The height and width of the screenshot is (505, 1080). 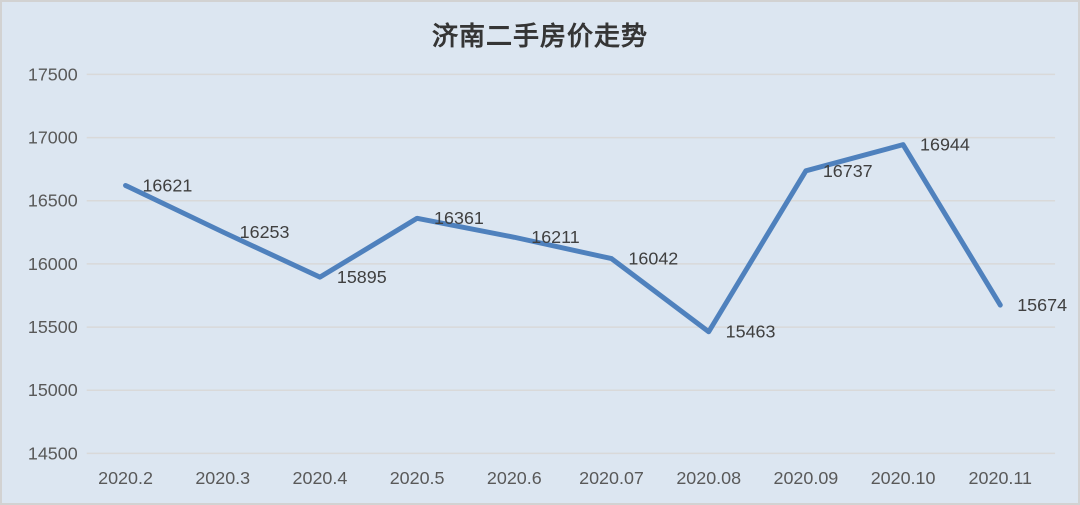 What do you see at coordinates (1000, 478) in the screenshot?
I see `x-axis-tick-label: 2020.11` at bounding box center [1000, 478].